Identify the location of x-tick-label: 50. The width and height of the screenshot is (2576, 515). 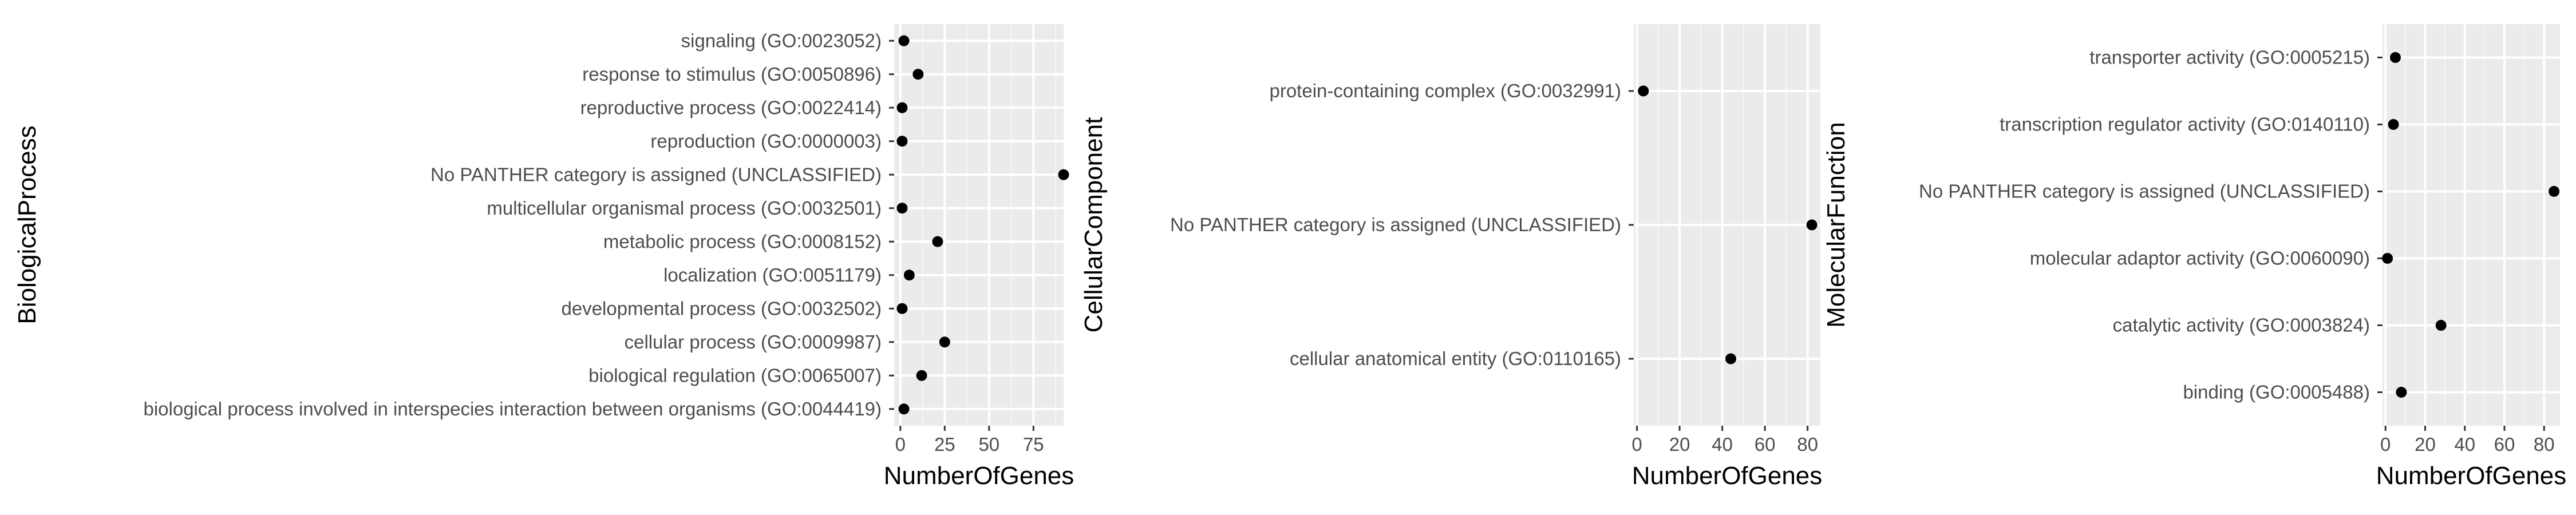
(988, 444).